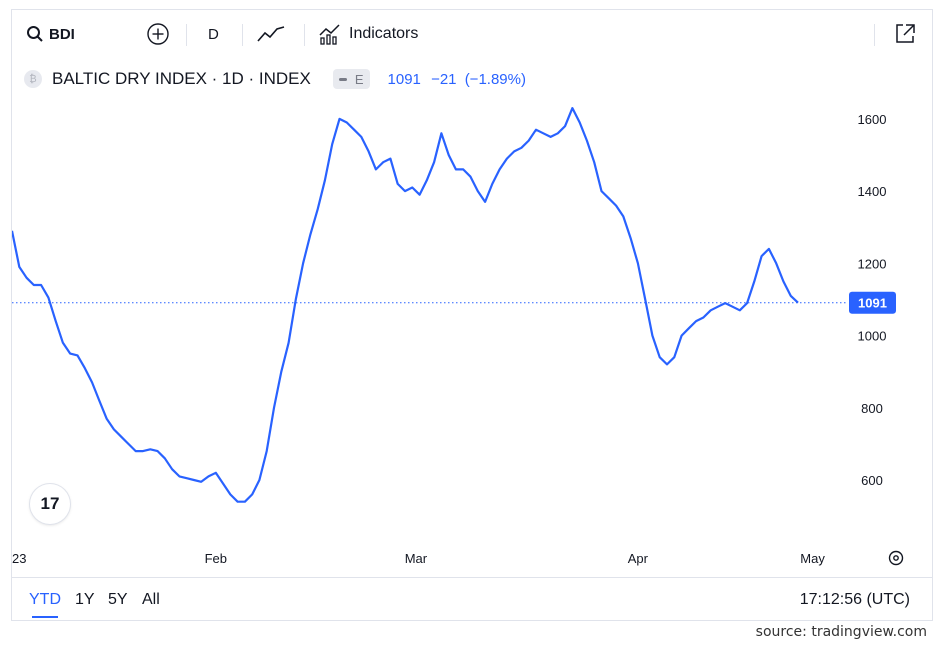 The image size is (945, 656). Describe the element at coordinates (472, 34) in the screenshot. I see `chart-toolbar: BDI D Indicators` at that location.